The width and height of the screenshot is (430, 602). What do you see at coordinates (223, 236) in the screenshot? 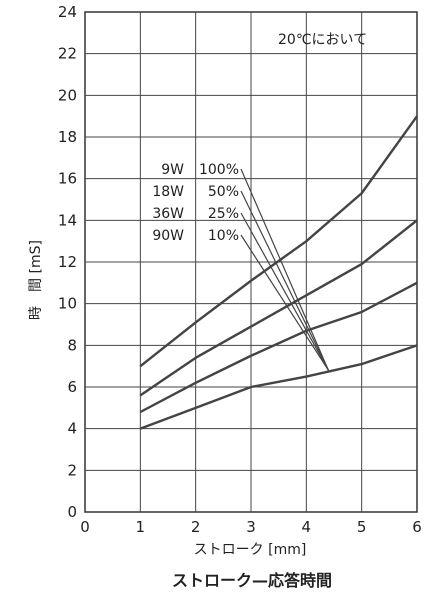
I see `legend-percent: 10%` at bounding box center [223, 236].